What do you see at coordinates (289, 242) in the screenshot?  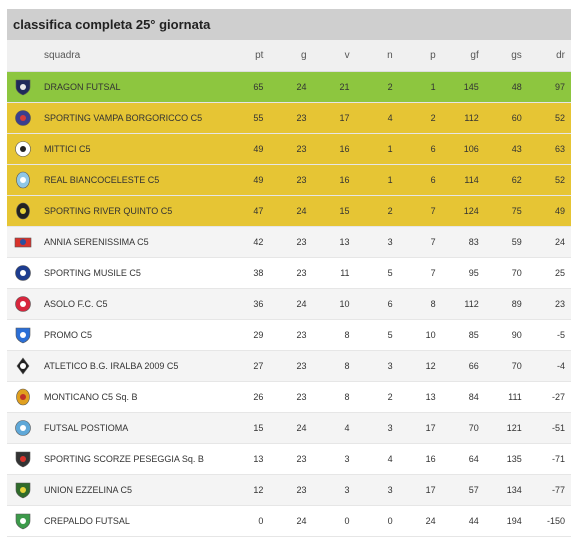 I see `table-row: ANNIA SERENISSIMA C5 42 23 13 3 7 83 59 24` at bounding box center [289, 242].